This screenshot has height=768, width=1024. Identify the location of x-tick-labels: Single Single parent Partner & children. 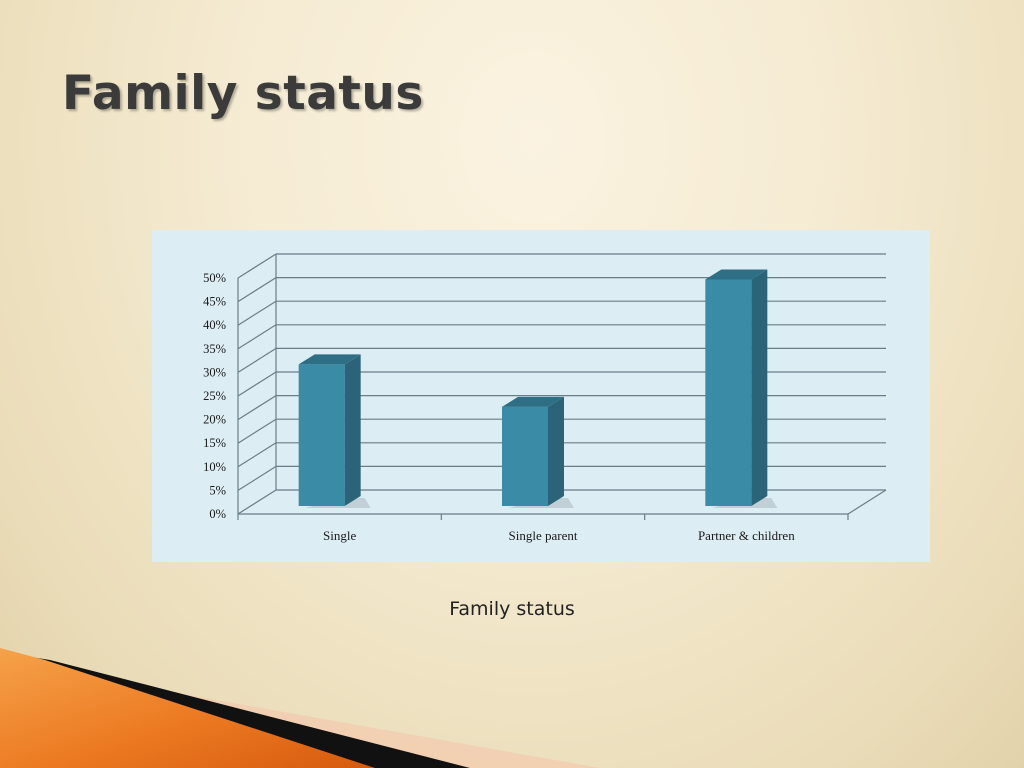
(559, 535).